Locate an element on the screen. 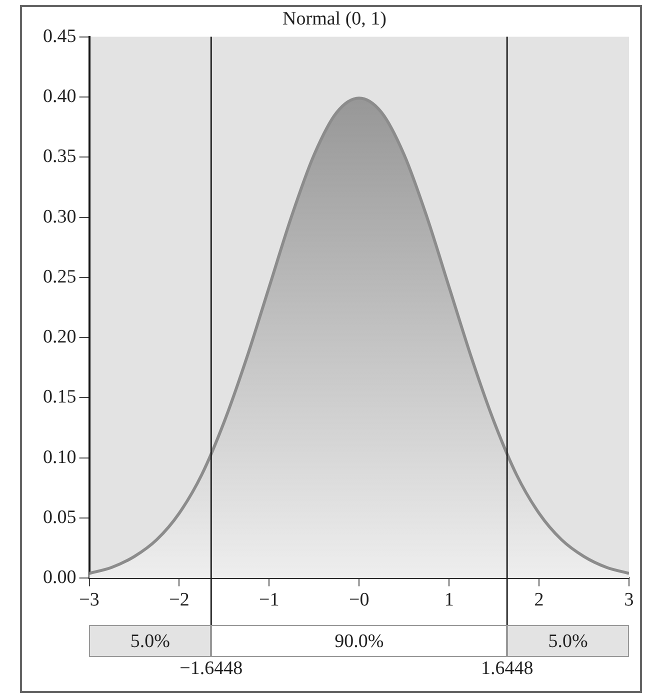 The image size is (649, 700). ref-line-label: 1.6448 is located at coordinates (507, 669).